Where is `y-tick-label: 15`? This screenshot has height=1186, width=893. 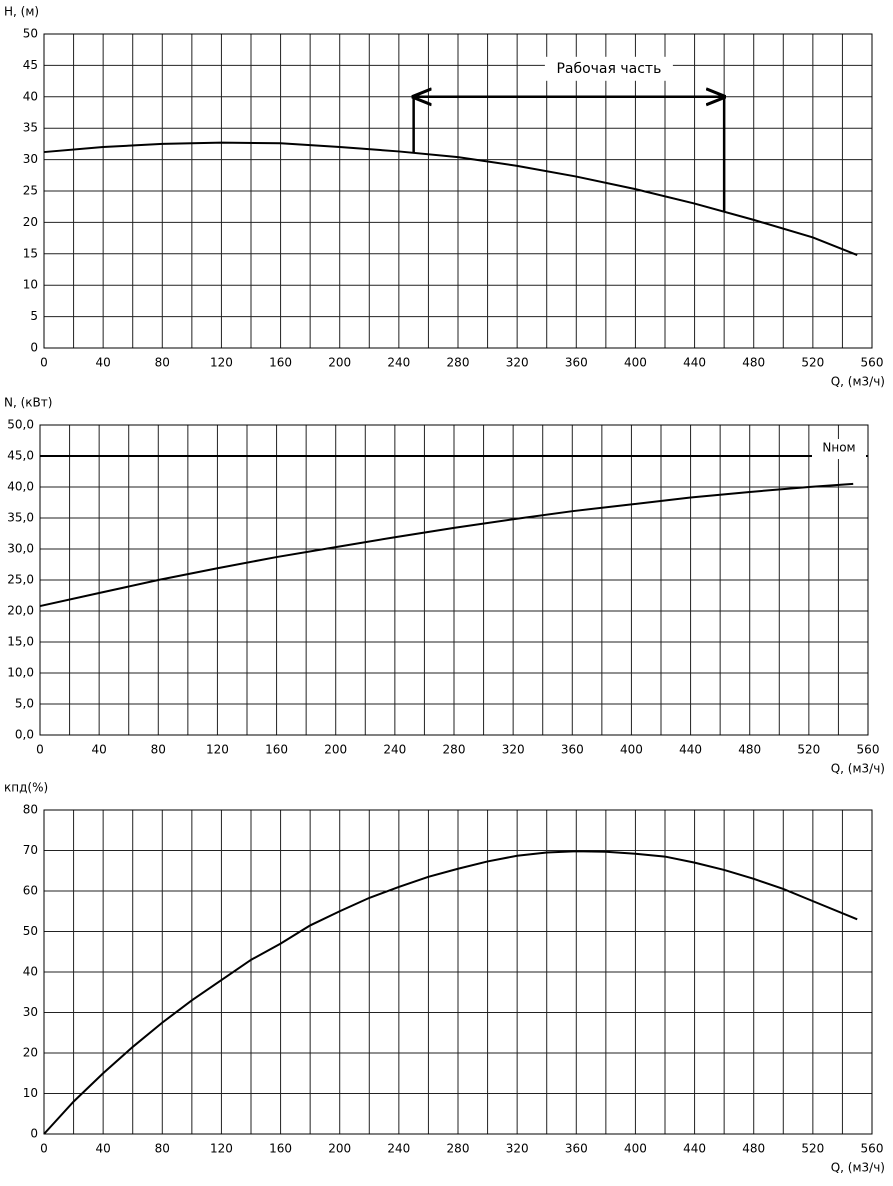
y-tick-label: 15 is located at coordinates (30, 253).